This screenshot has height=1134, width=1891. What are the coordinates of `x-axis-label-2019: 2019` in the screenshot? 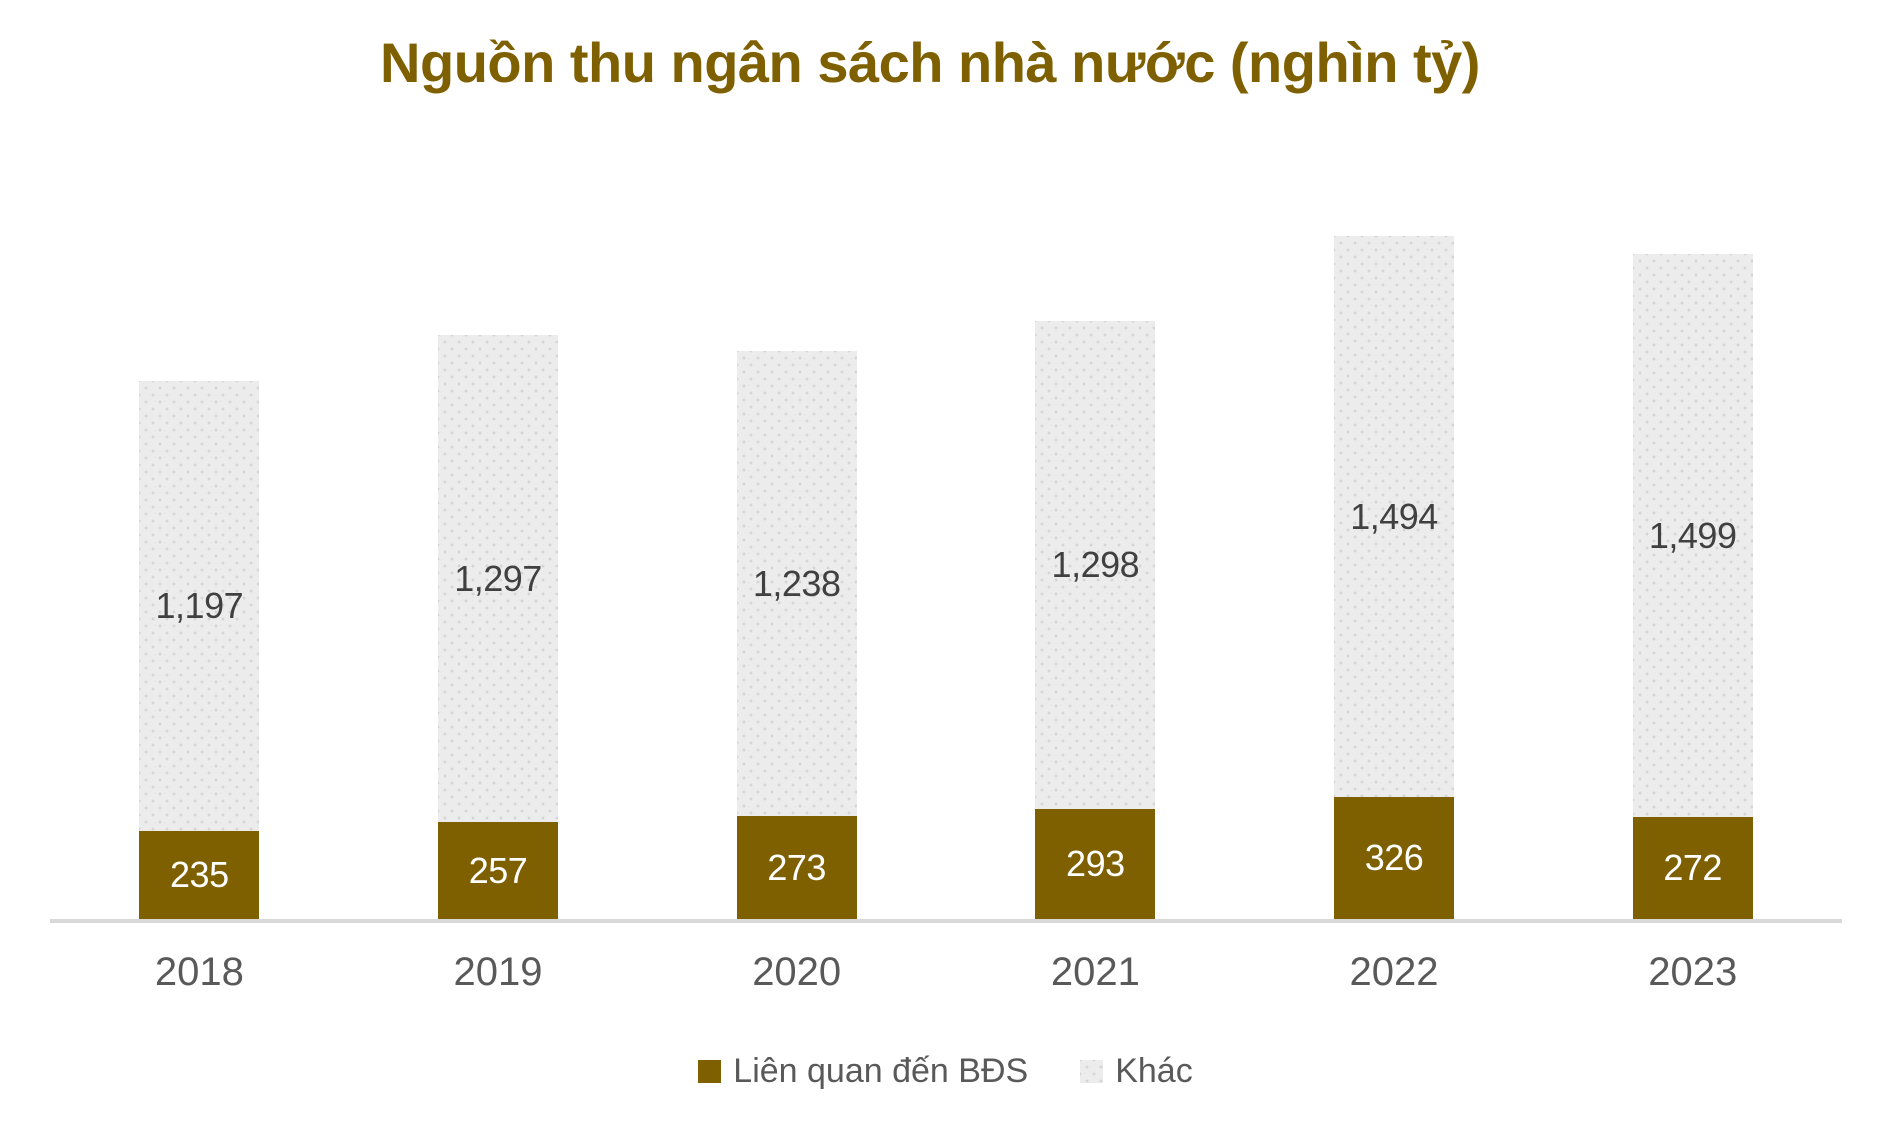 It's located at (498, 972).